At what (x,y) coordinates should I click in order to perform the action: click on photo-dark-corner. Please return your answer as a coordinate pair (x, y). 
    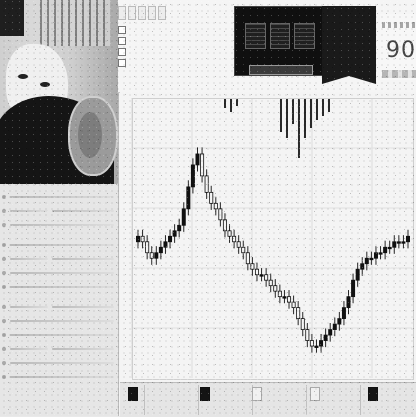
    Looking at the image, I should click on (12, 18).